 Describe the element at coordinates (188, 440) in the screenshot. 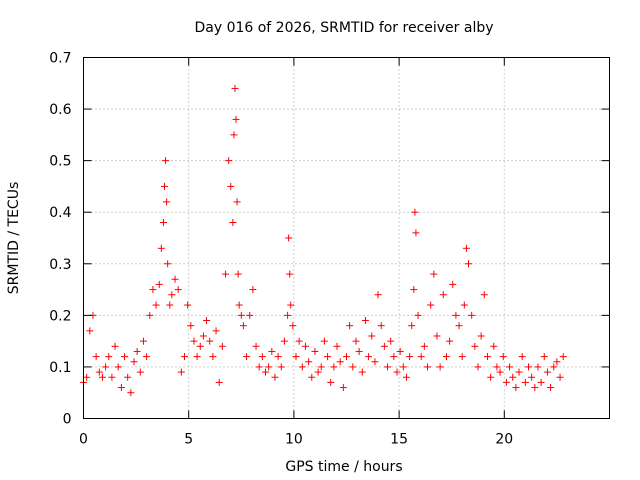

I see `x-tick-label: 5` at that location.